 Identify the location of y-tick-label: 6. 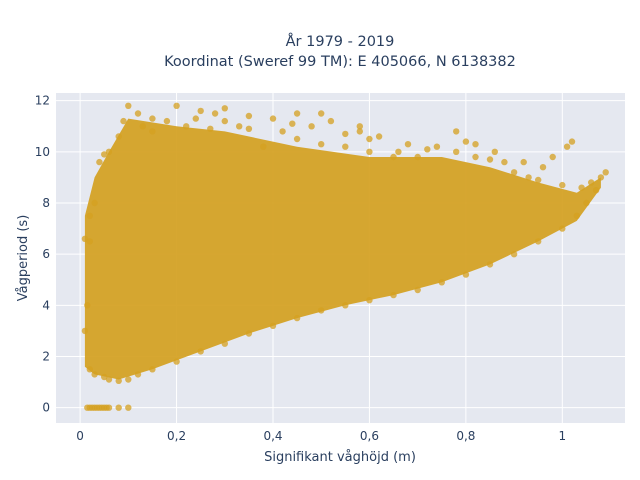
(46, 254).